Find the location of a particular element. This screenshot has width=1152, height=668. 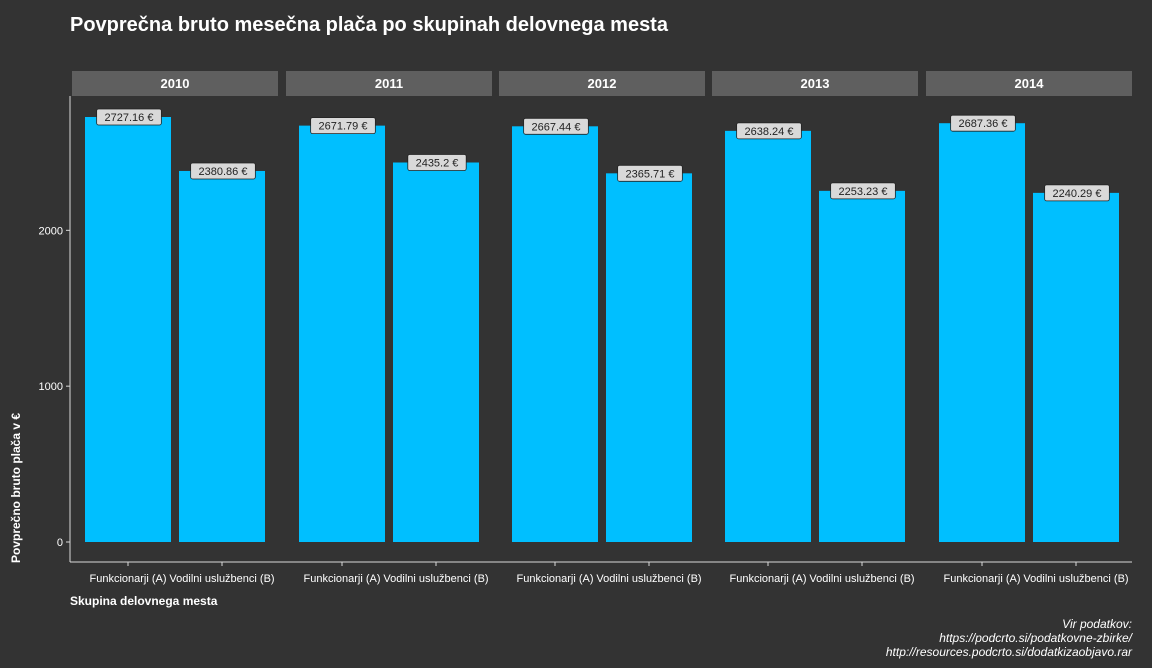

data-label: 2638.24 € is located at coordinates (769, 132).